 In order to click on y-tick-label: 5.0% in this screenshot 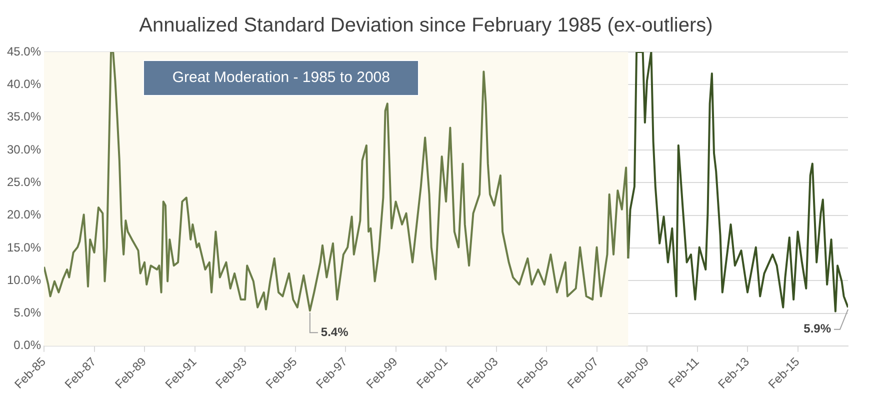, I will do `click(28, 313)`.